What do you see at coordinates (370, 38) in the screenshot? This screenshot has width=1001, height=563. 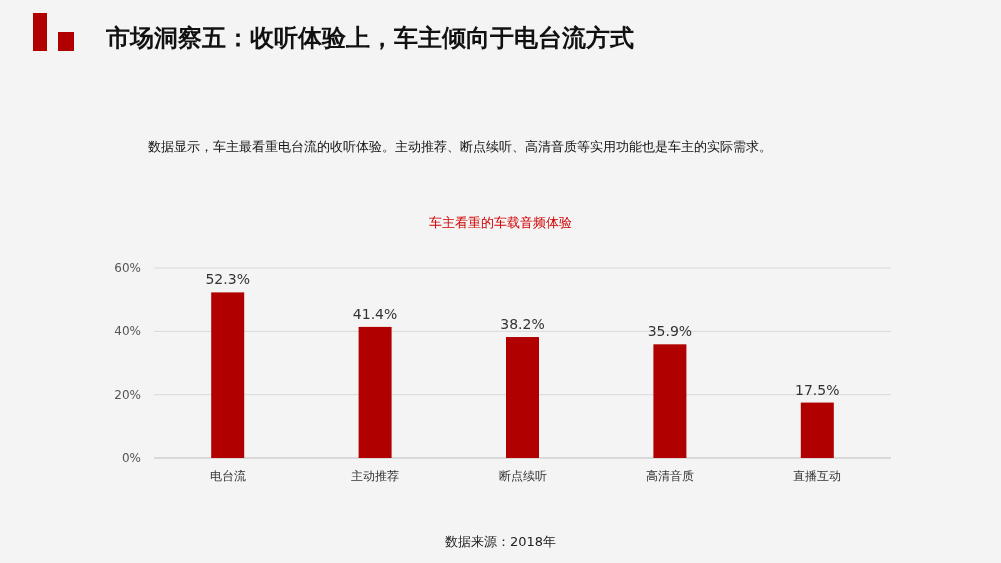 I see `title: 市场洞察五：收听体验上，车主倾向于电台流方式` at bounding box center [370, 38].